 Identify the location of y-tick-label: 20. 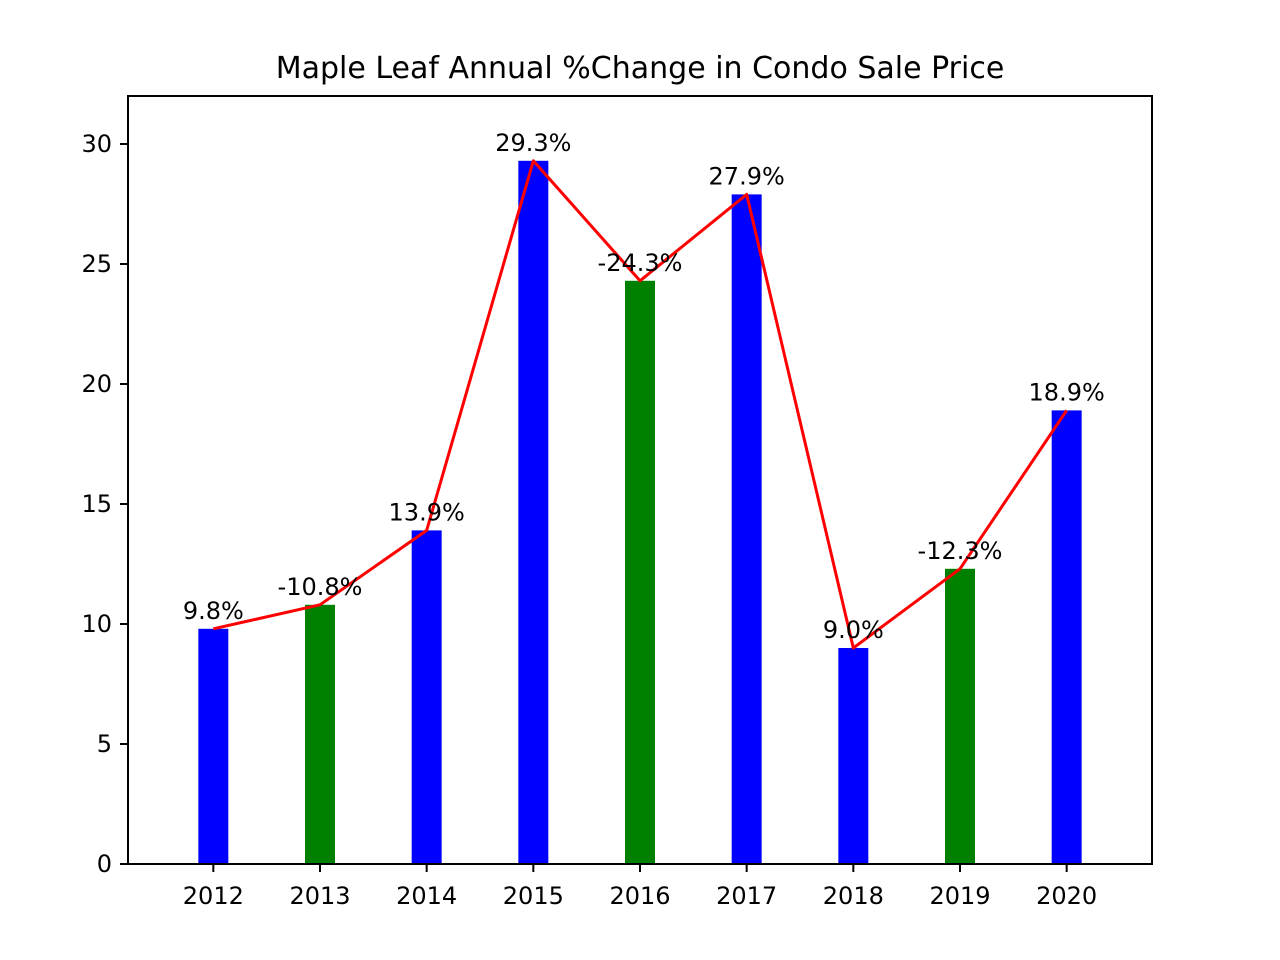
(96, 384).